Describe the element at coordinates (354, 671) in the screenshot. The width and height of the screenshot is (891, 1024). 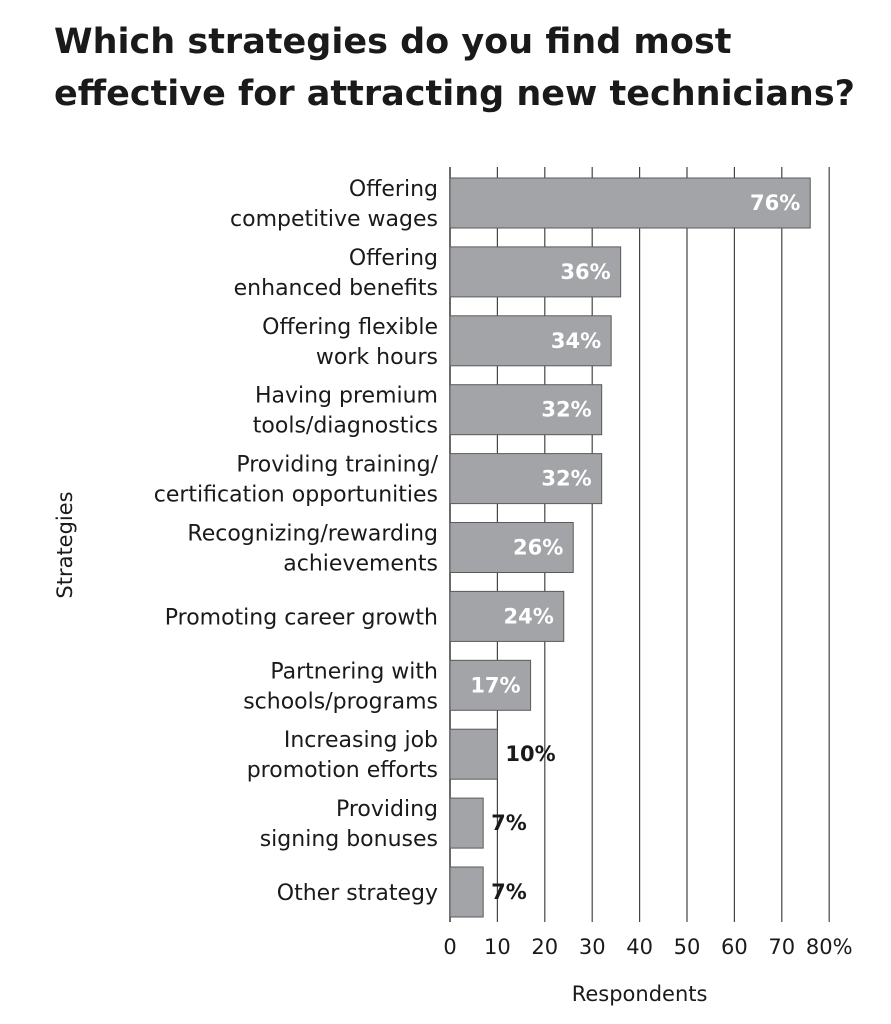
I see `category-label: Partnering with` at that location.